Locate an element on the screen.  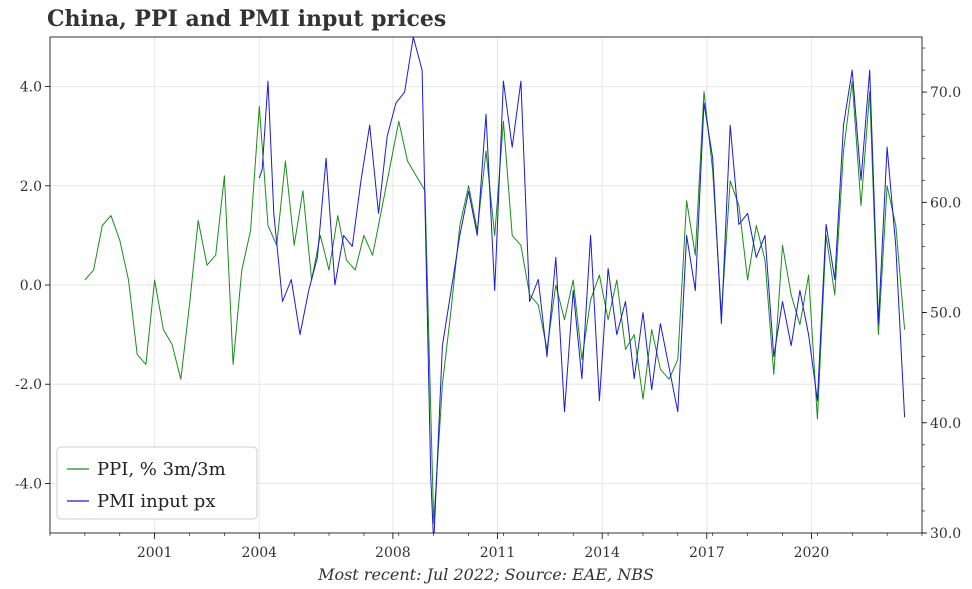
y-left-tick-label: -4.0 is located at coordinates (28, 484).